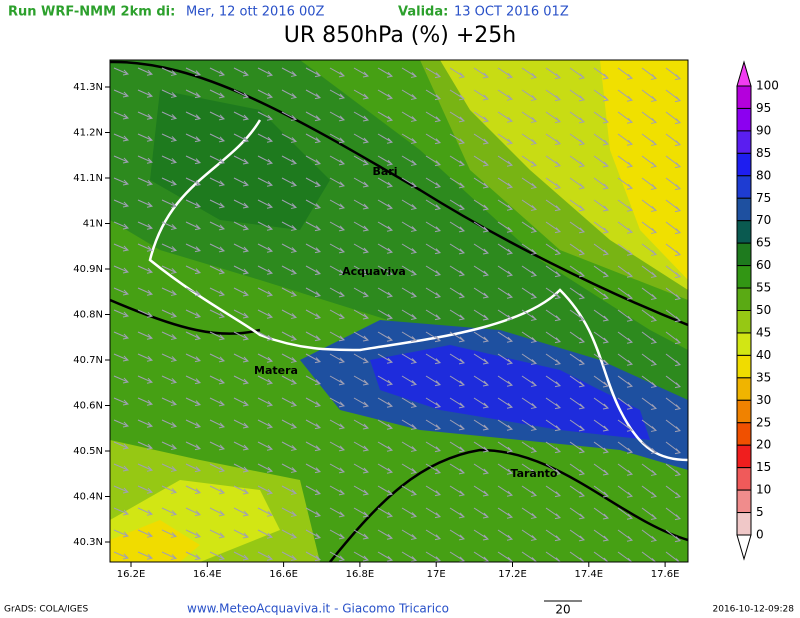 The image size is (800, 618). Describe the element at coordinates (384, 171) in the screenshot. I see `city-label: Bari` at that location.